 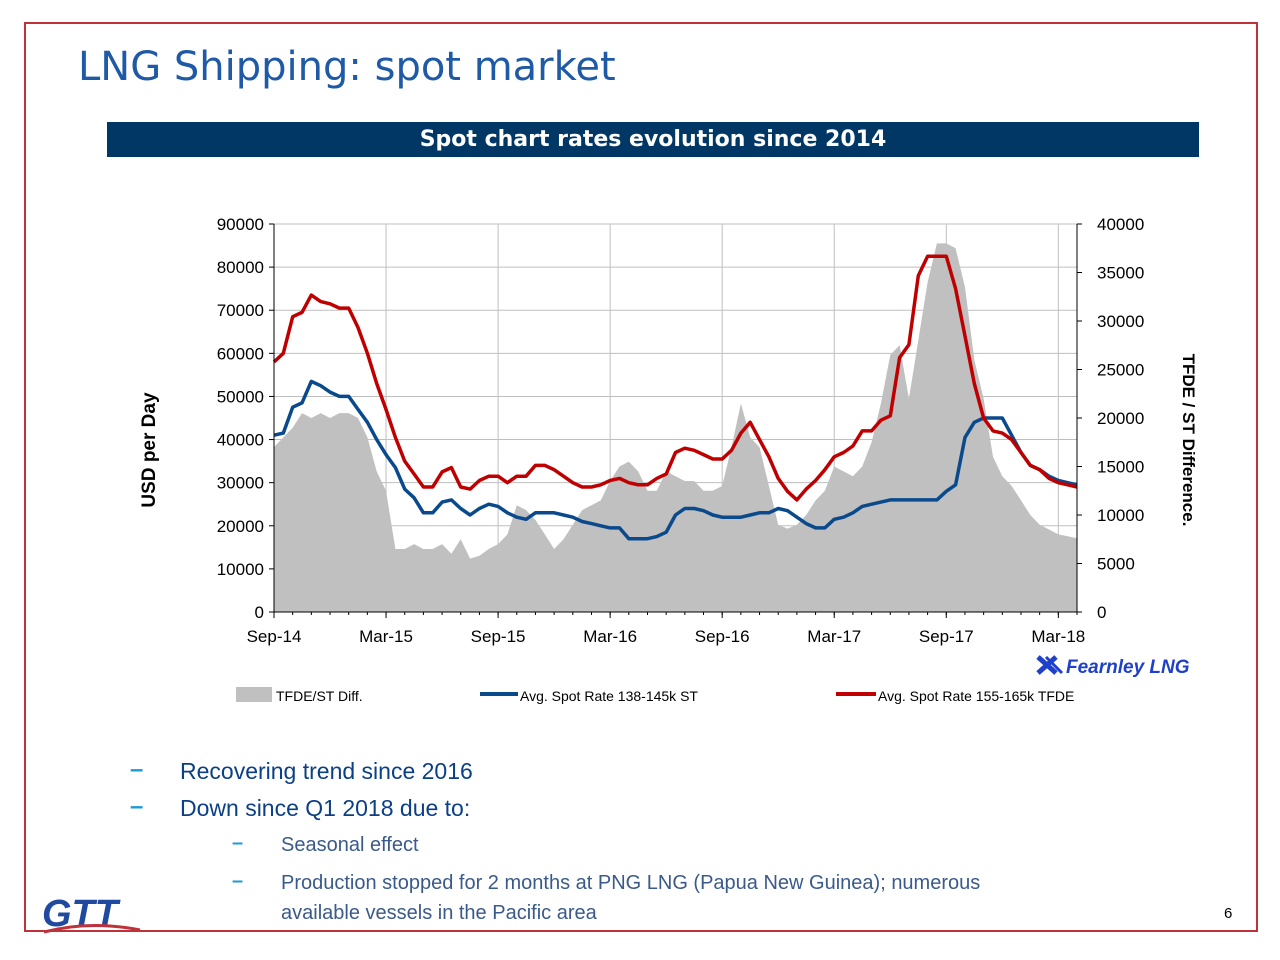 I want to click on y2-tick-label: 30000, so click(x=1120, y=321).